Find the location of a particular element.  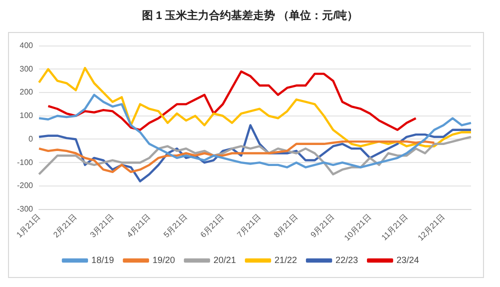

x-tick-label: 12月21日 is located at coordinates (431, 227).